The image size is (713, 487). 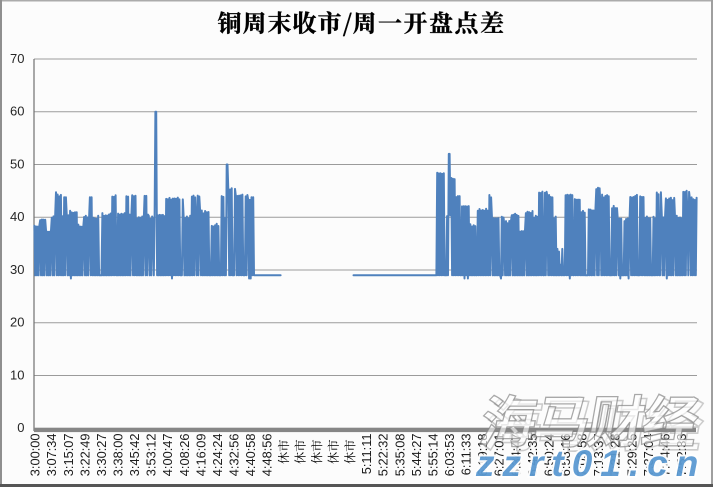 What do you see at coordinates (35, 455) in the screenshot?
I see `svg-text: 3:00:00` at bounding box center [35, 455].